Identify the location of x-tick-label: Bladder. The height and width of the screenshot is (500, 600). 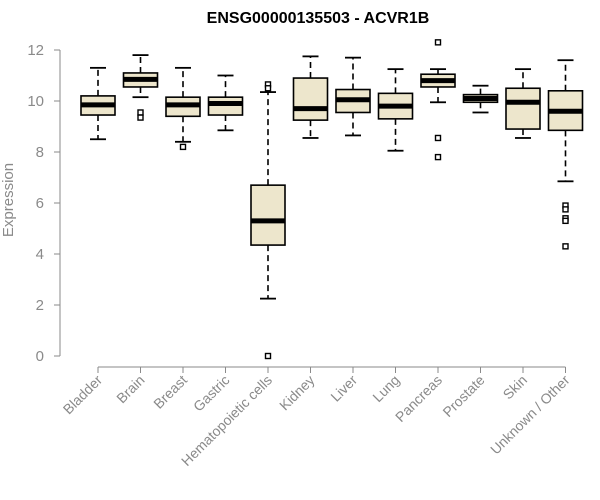
(83, 395).